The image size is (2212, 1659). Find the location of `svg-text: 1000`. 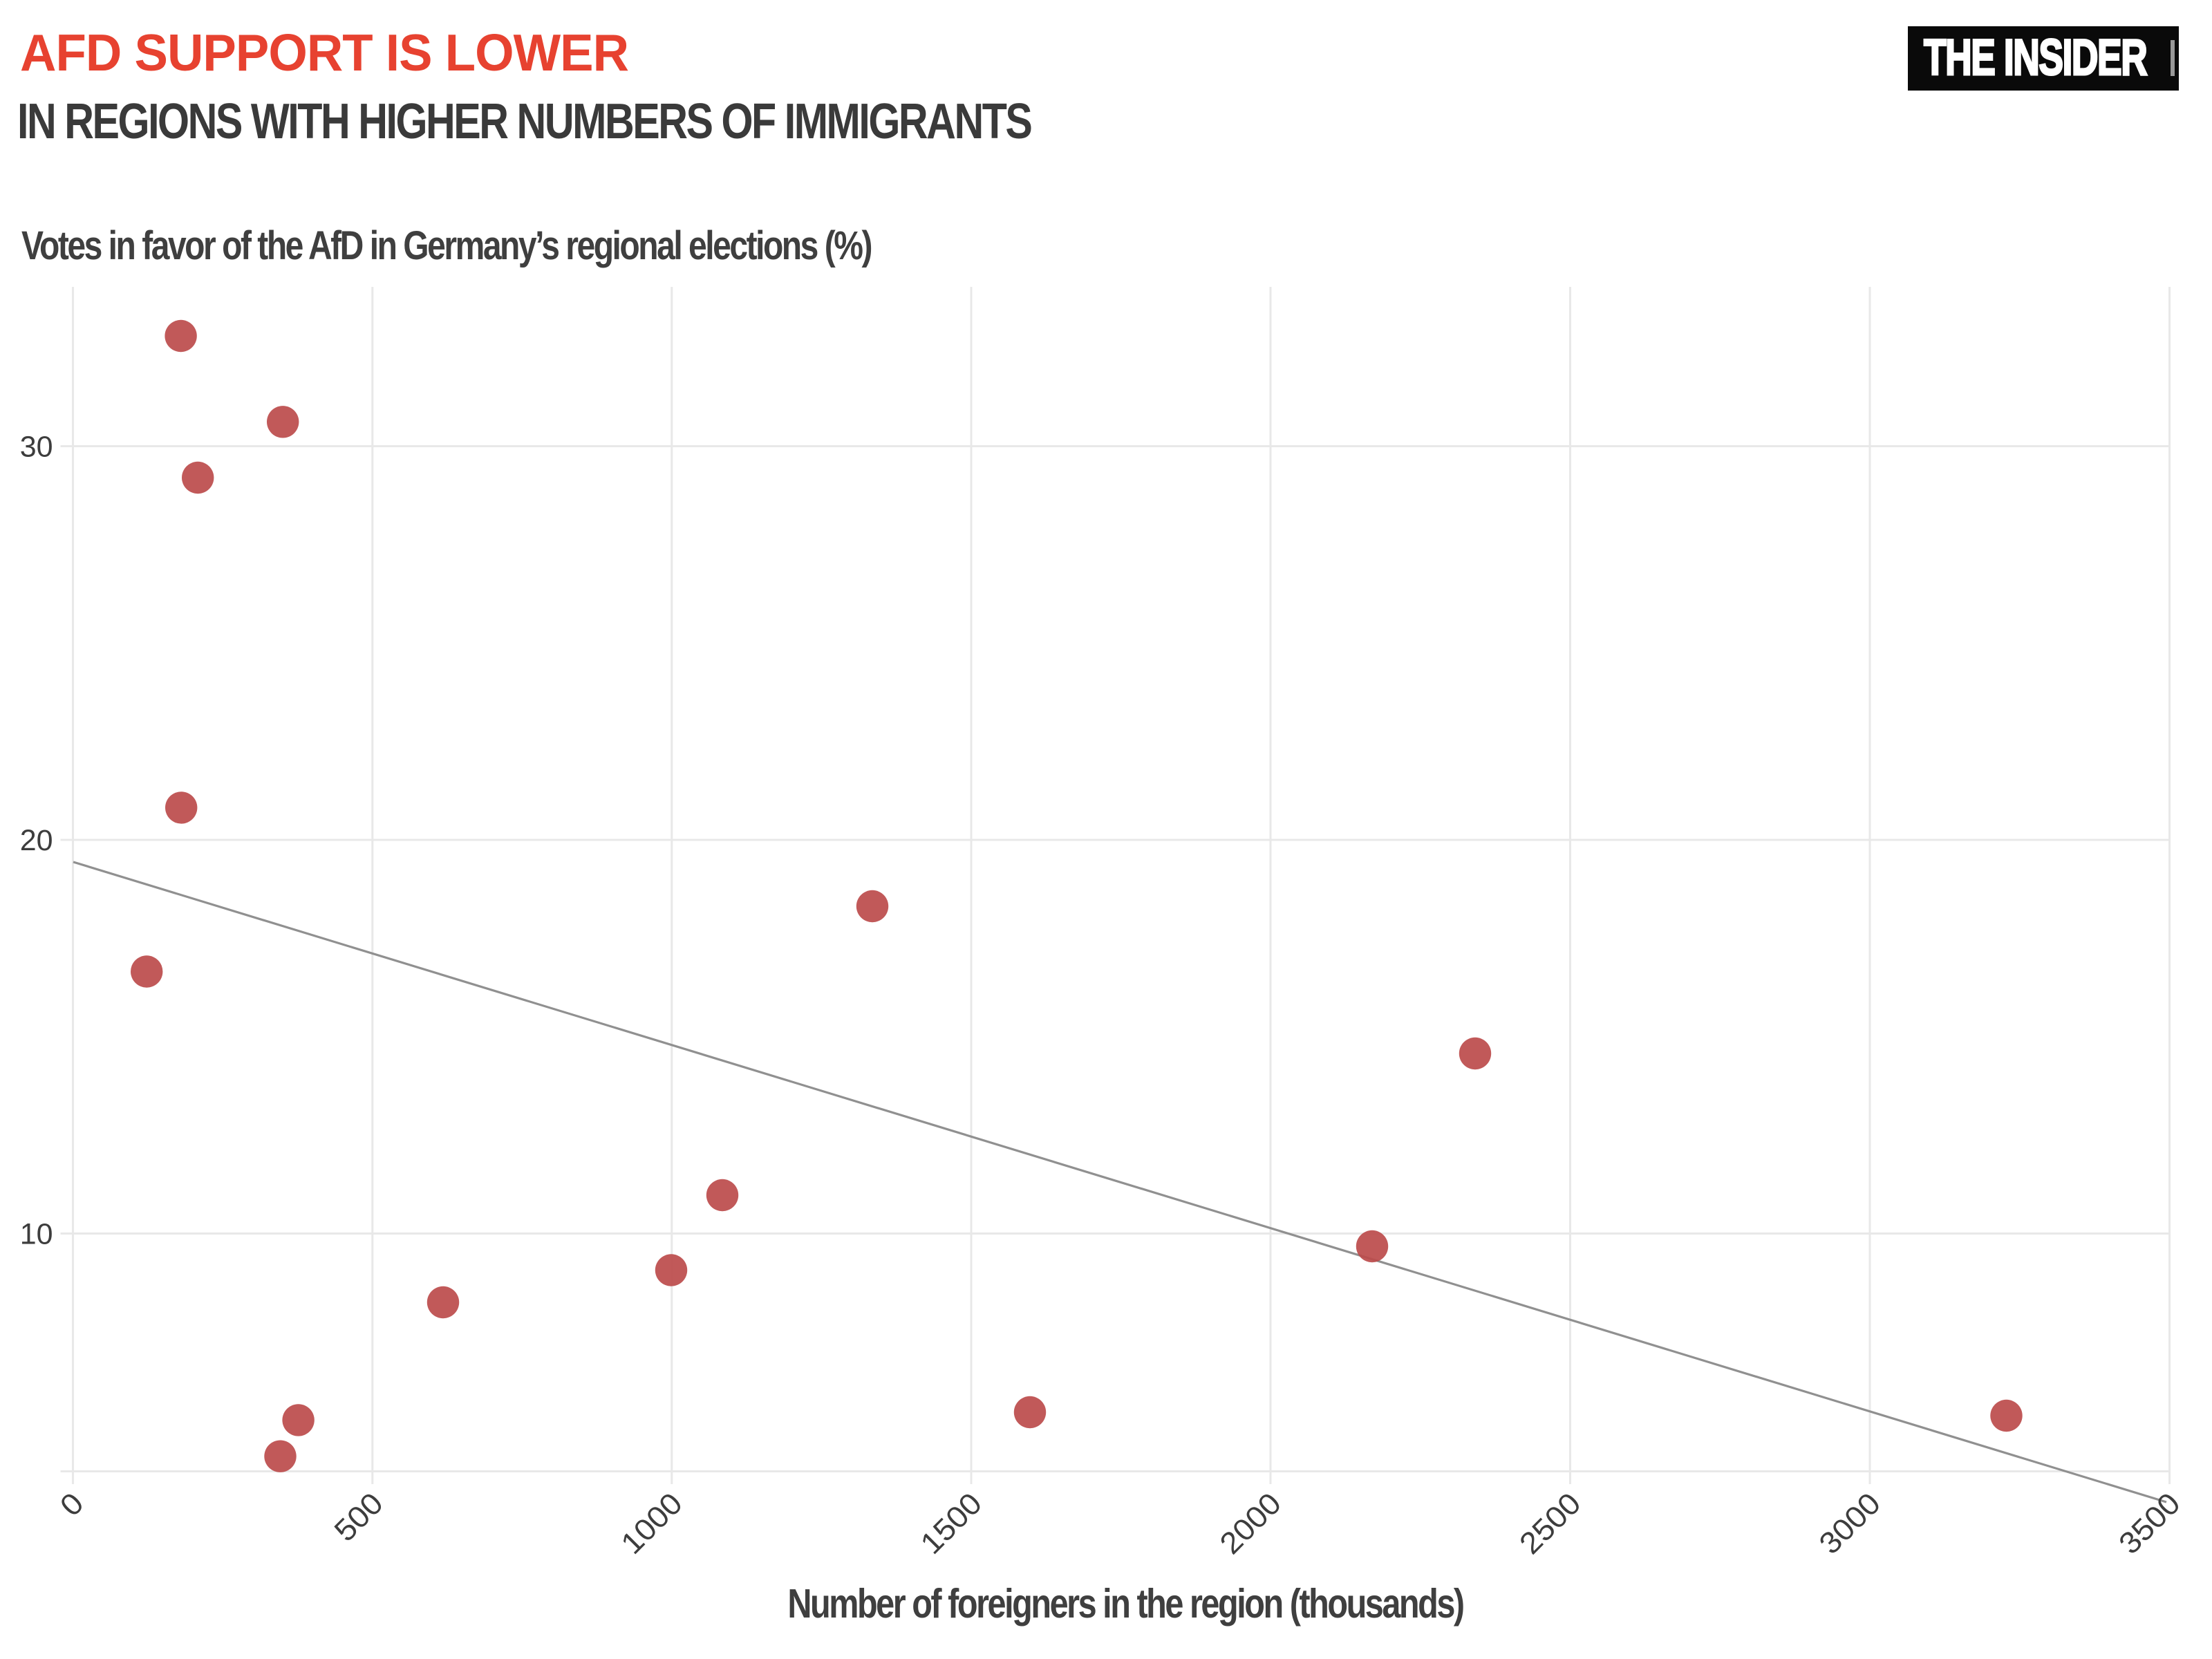

svg-text: 1000 is located at coordinates (652, 1523).